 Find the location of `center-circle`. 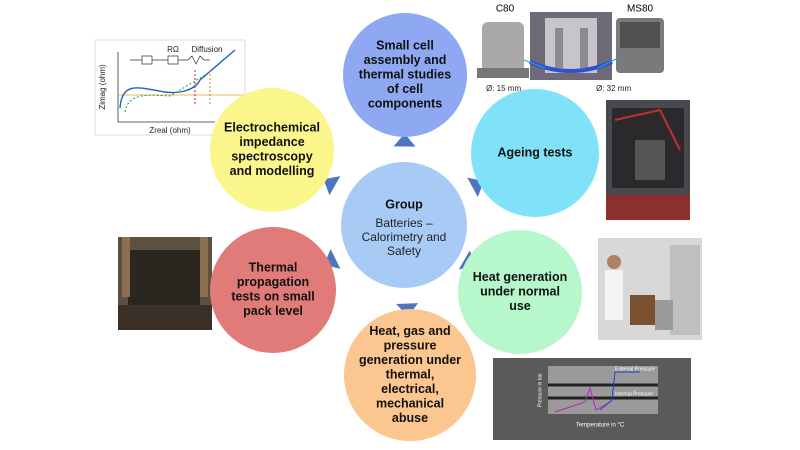

center-circle is located at coordinates (404, 225).